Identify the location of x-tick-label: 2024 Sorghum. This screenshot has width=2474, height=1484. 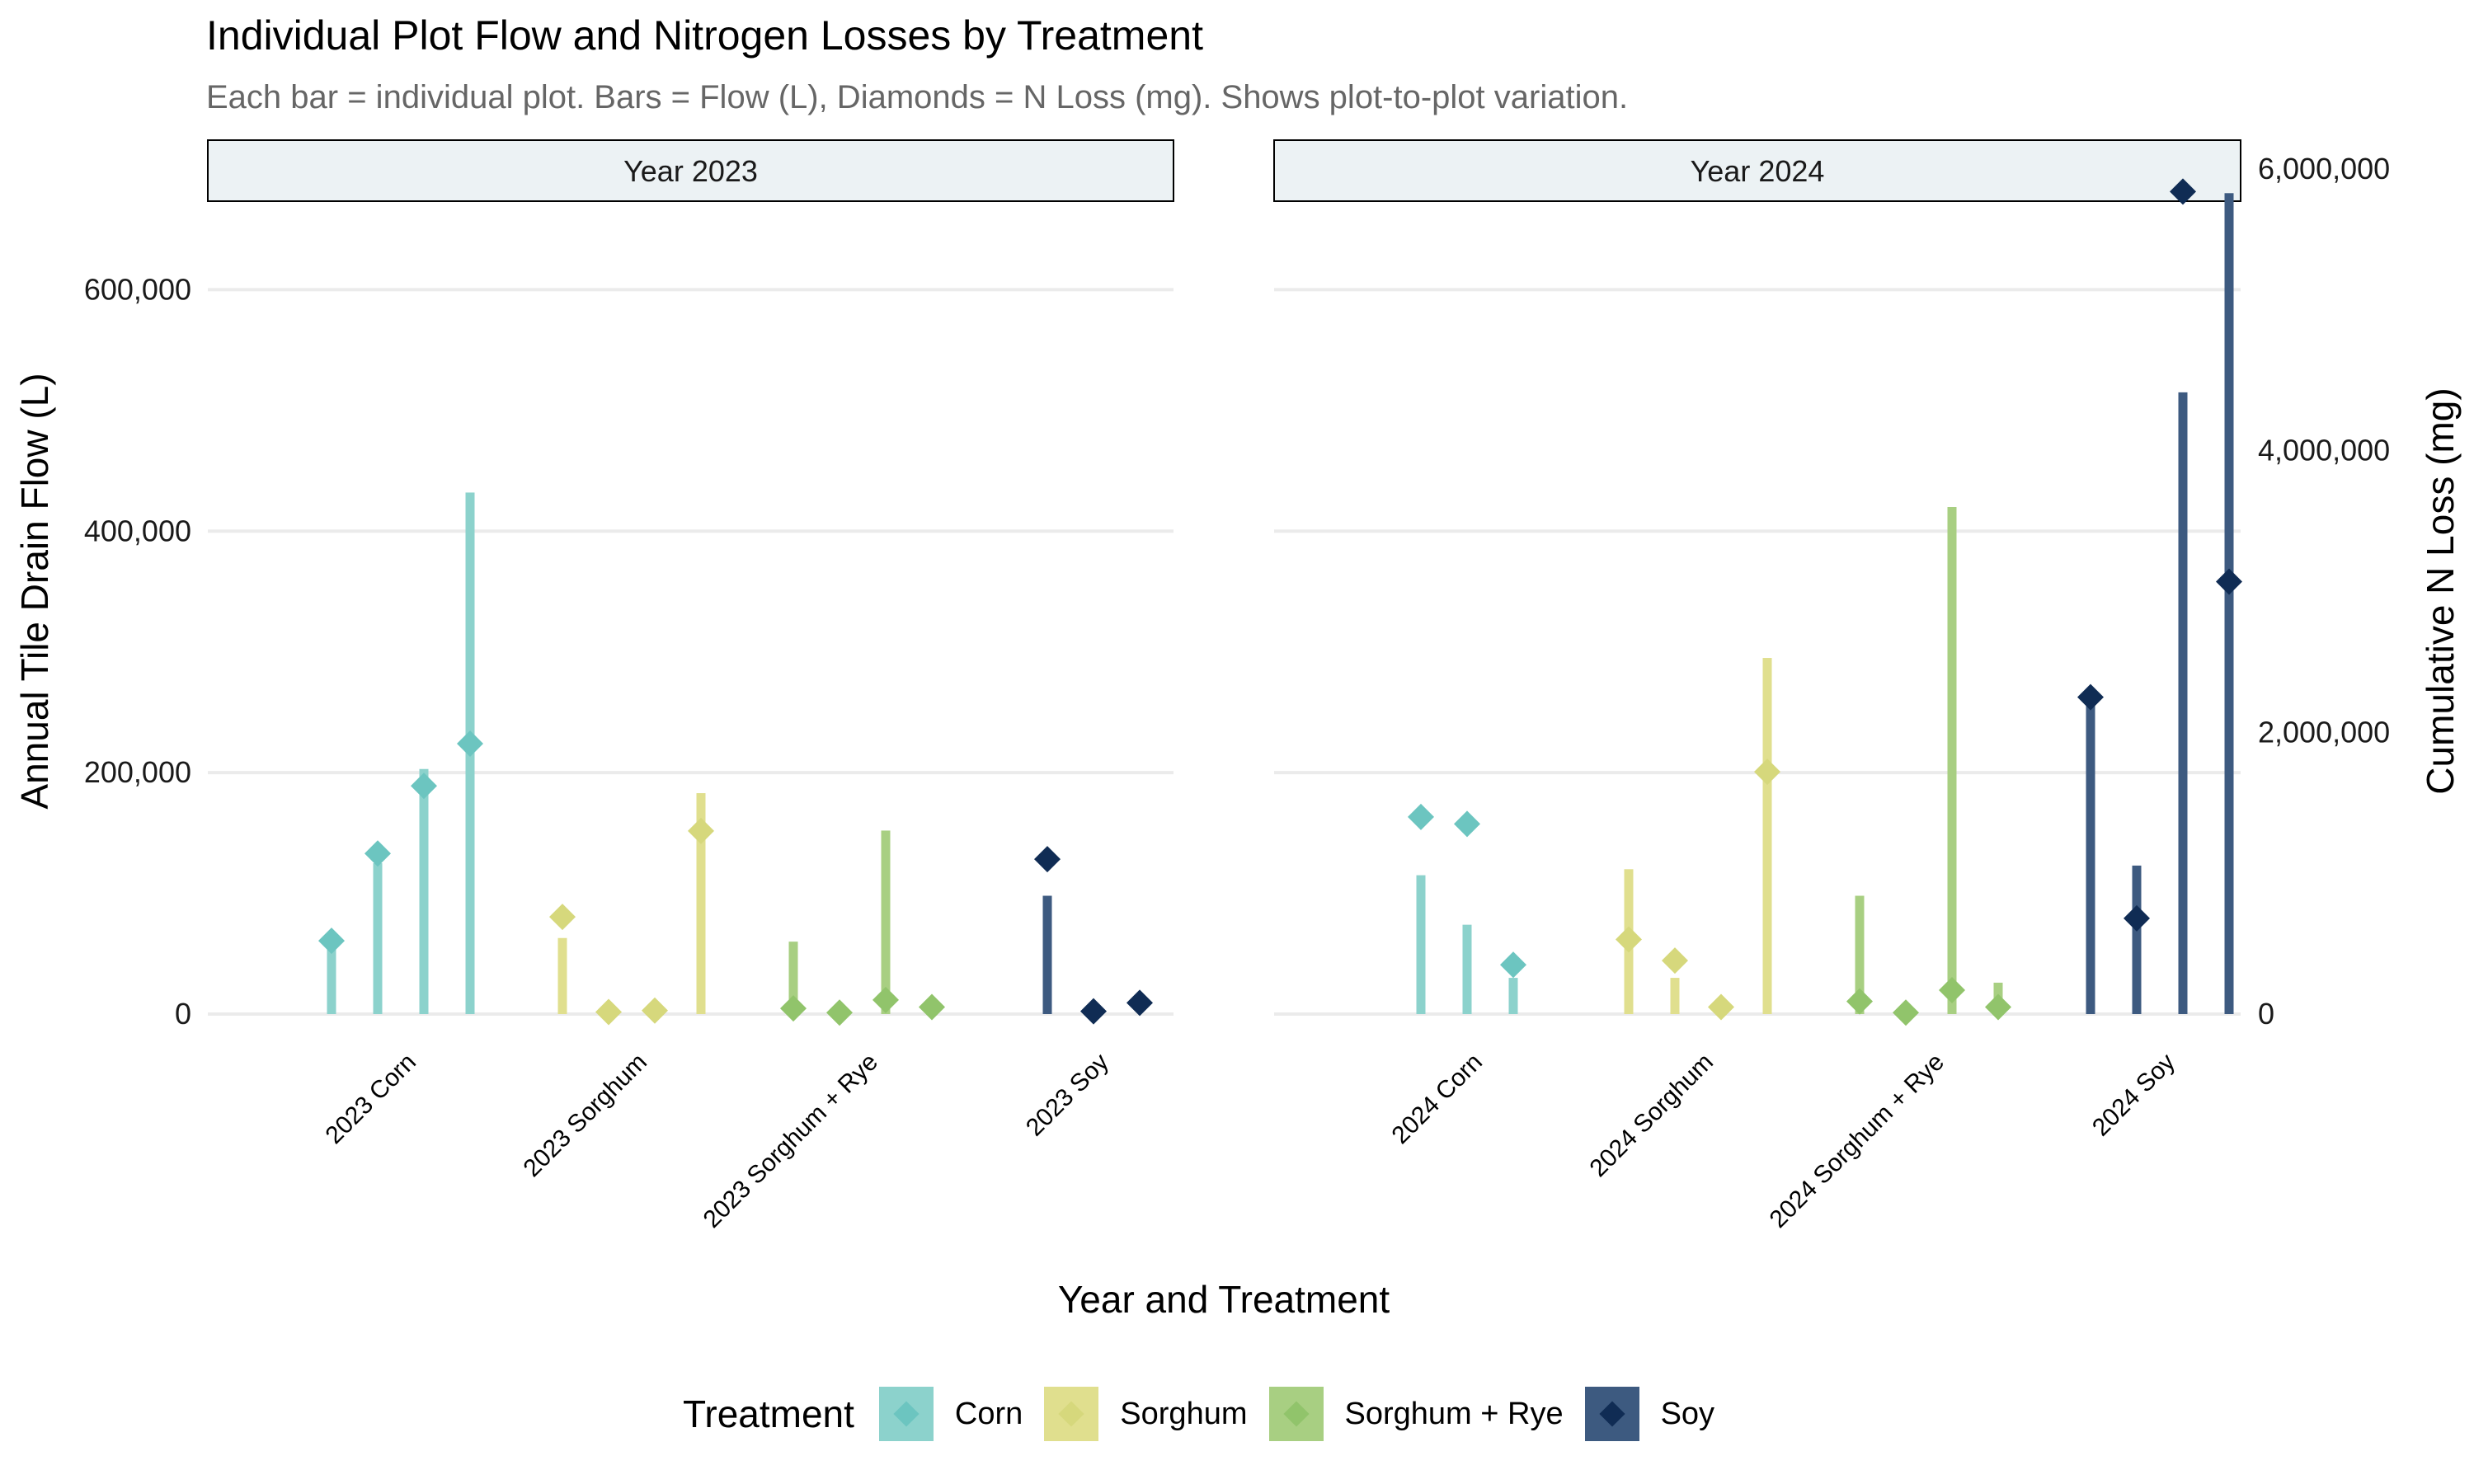
(1651, 1116).